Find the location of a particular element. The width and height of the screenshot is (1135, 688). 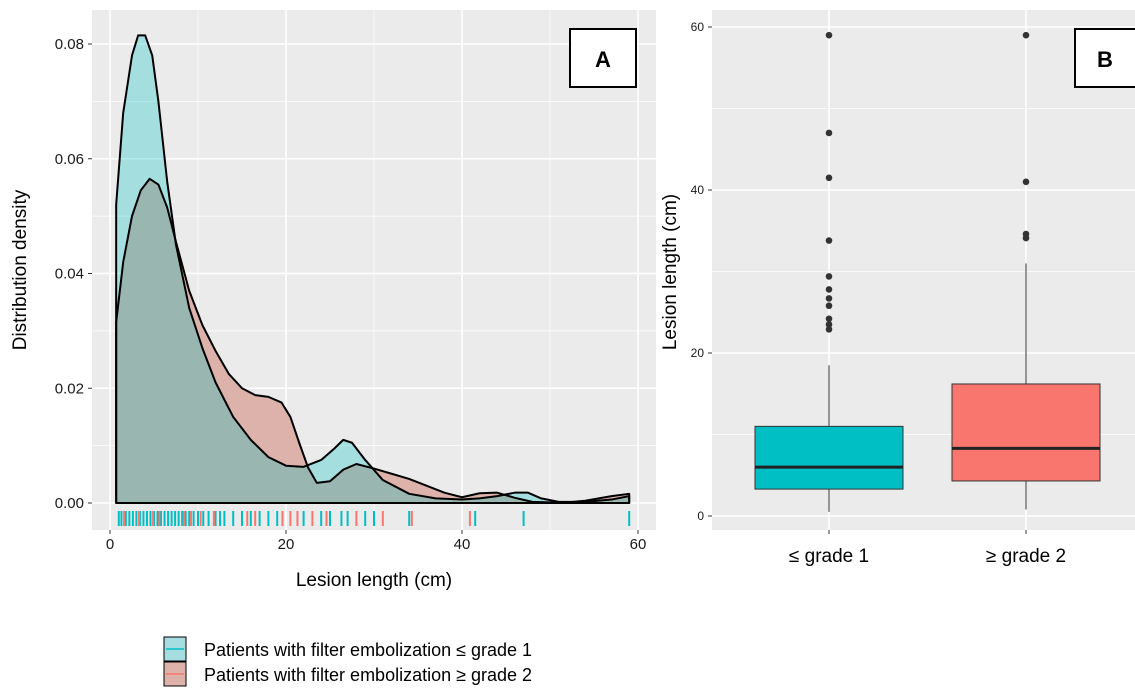

panel-b-category-labels: ≤ grade 1 ≥ grade 2 is located at coordinates (927, 548).